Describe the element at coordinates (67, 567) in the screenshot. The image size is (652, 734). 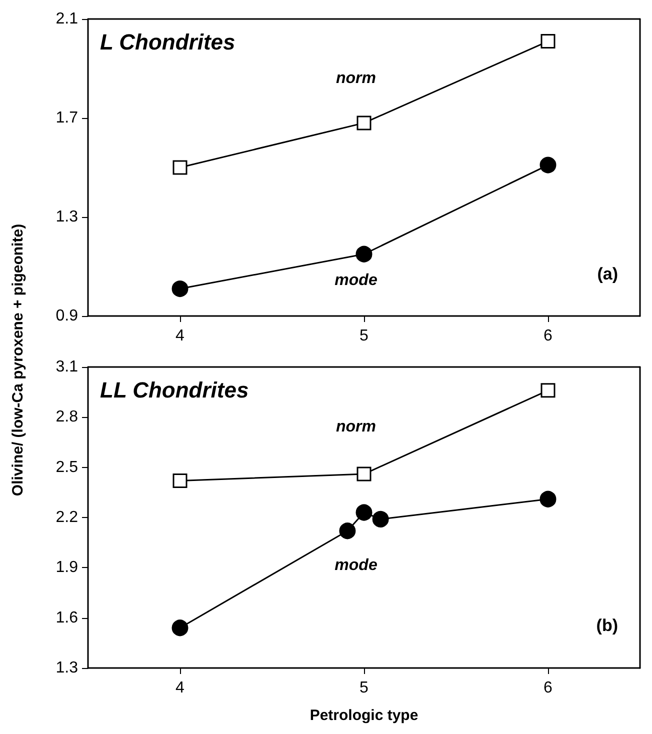
I see `y-tick-label: 1.9` at that location.